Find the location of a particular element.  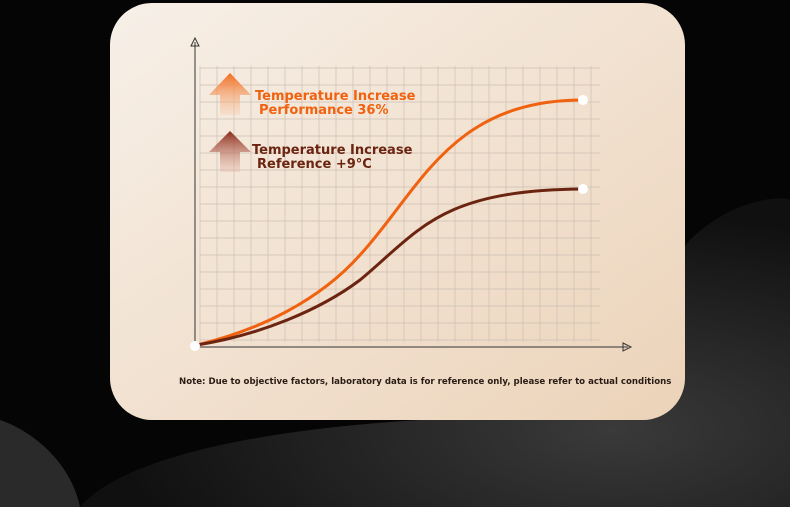

origin-point is located at coordinates (195, 346).